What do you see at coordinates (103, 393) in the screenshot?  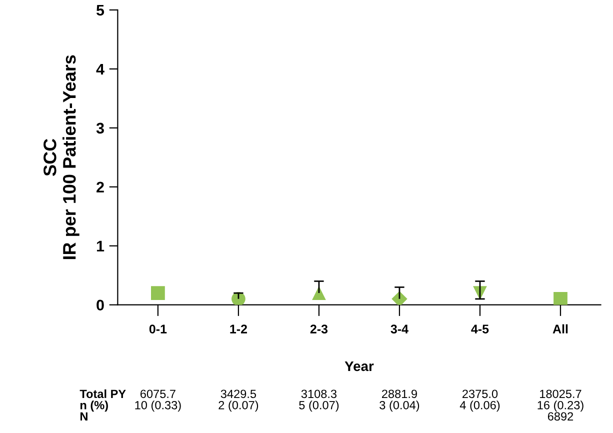 I see `text: Total PY` at bounding box center [103, 393].